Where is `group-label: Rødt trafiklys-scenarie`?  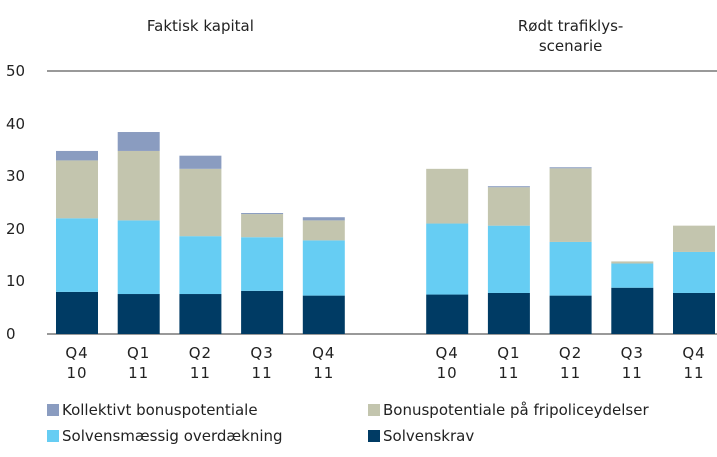
group-label: Rødt trafiklys-scenarie is located at coordinates (570, 36).